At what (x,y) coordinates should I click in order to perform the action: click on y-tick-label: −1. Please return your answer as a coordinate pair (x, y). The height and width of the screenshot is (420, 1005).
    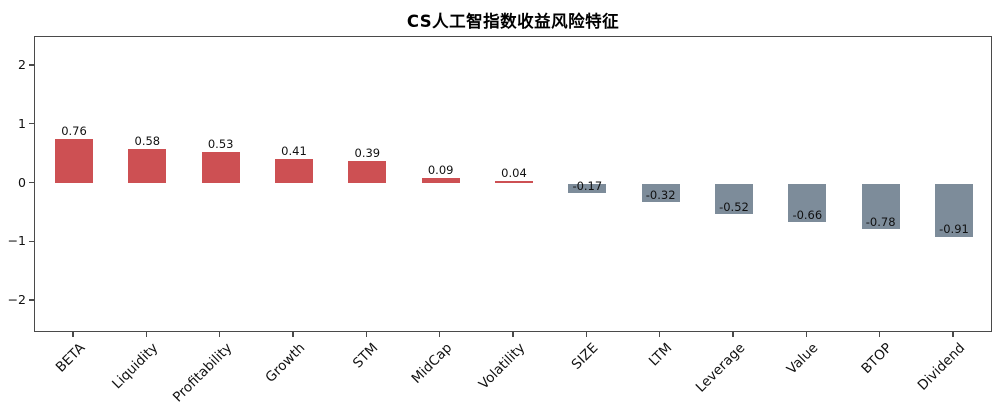
    Looking at the image, I should click on (16, 241).